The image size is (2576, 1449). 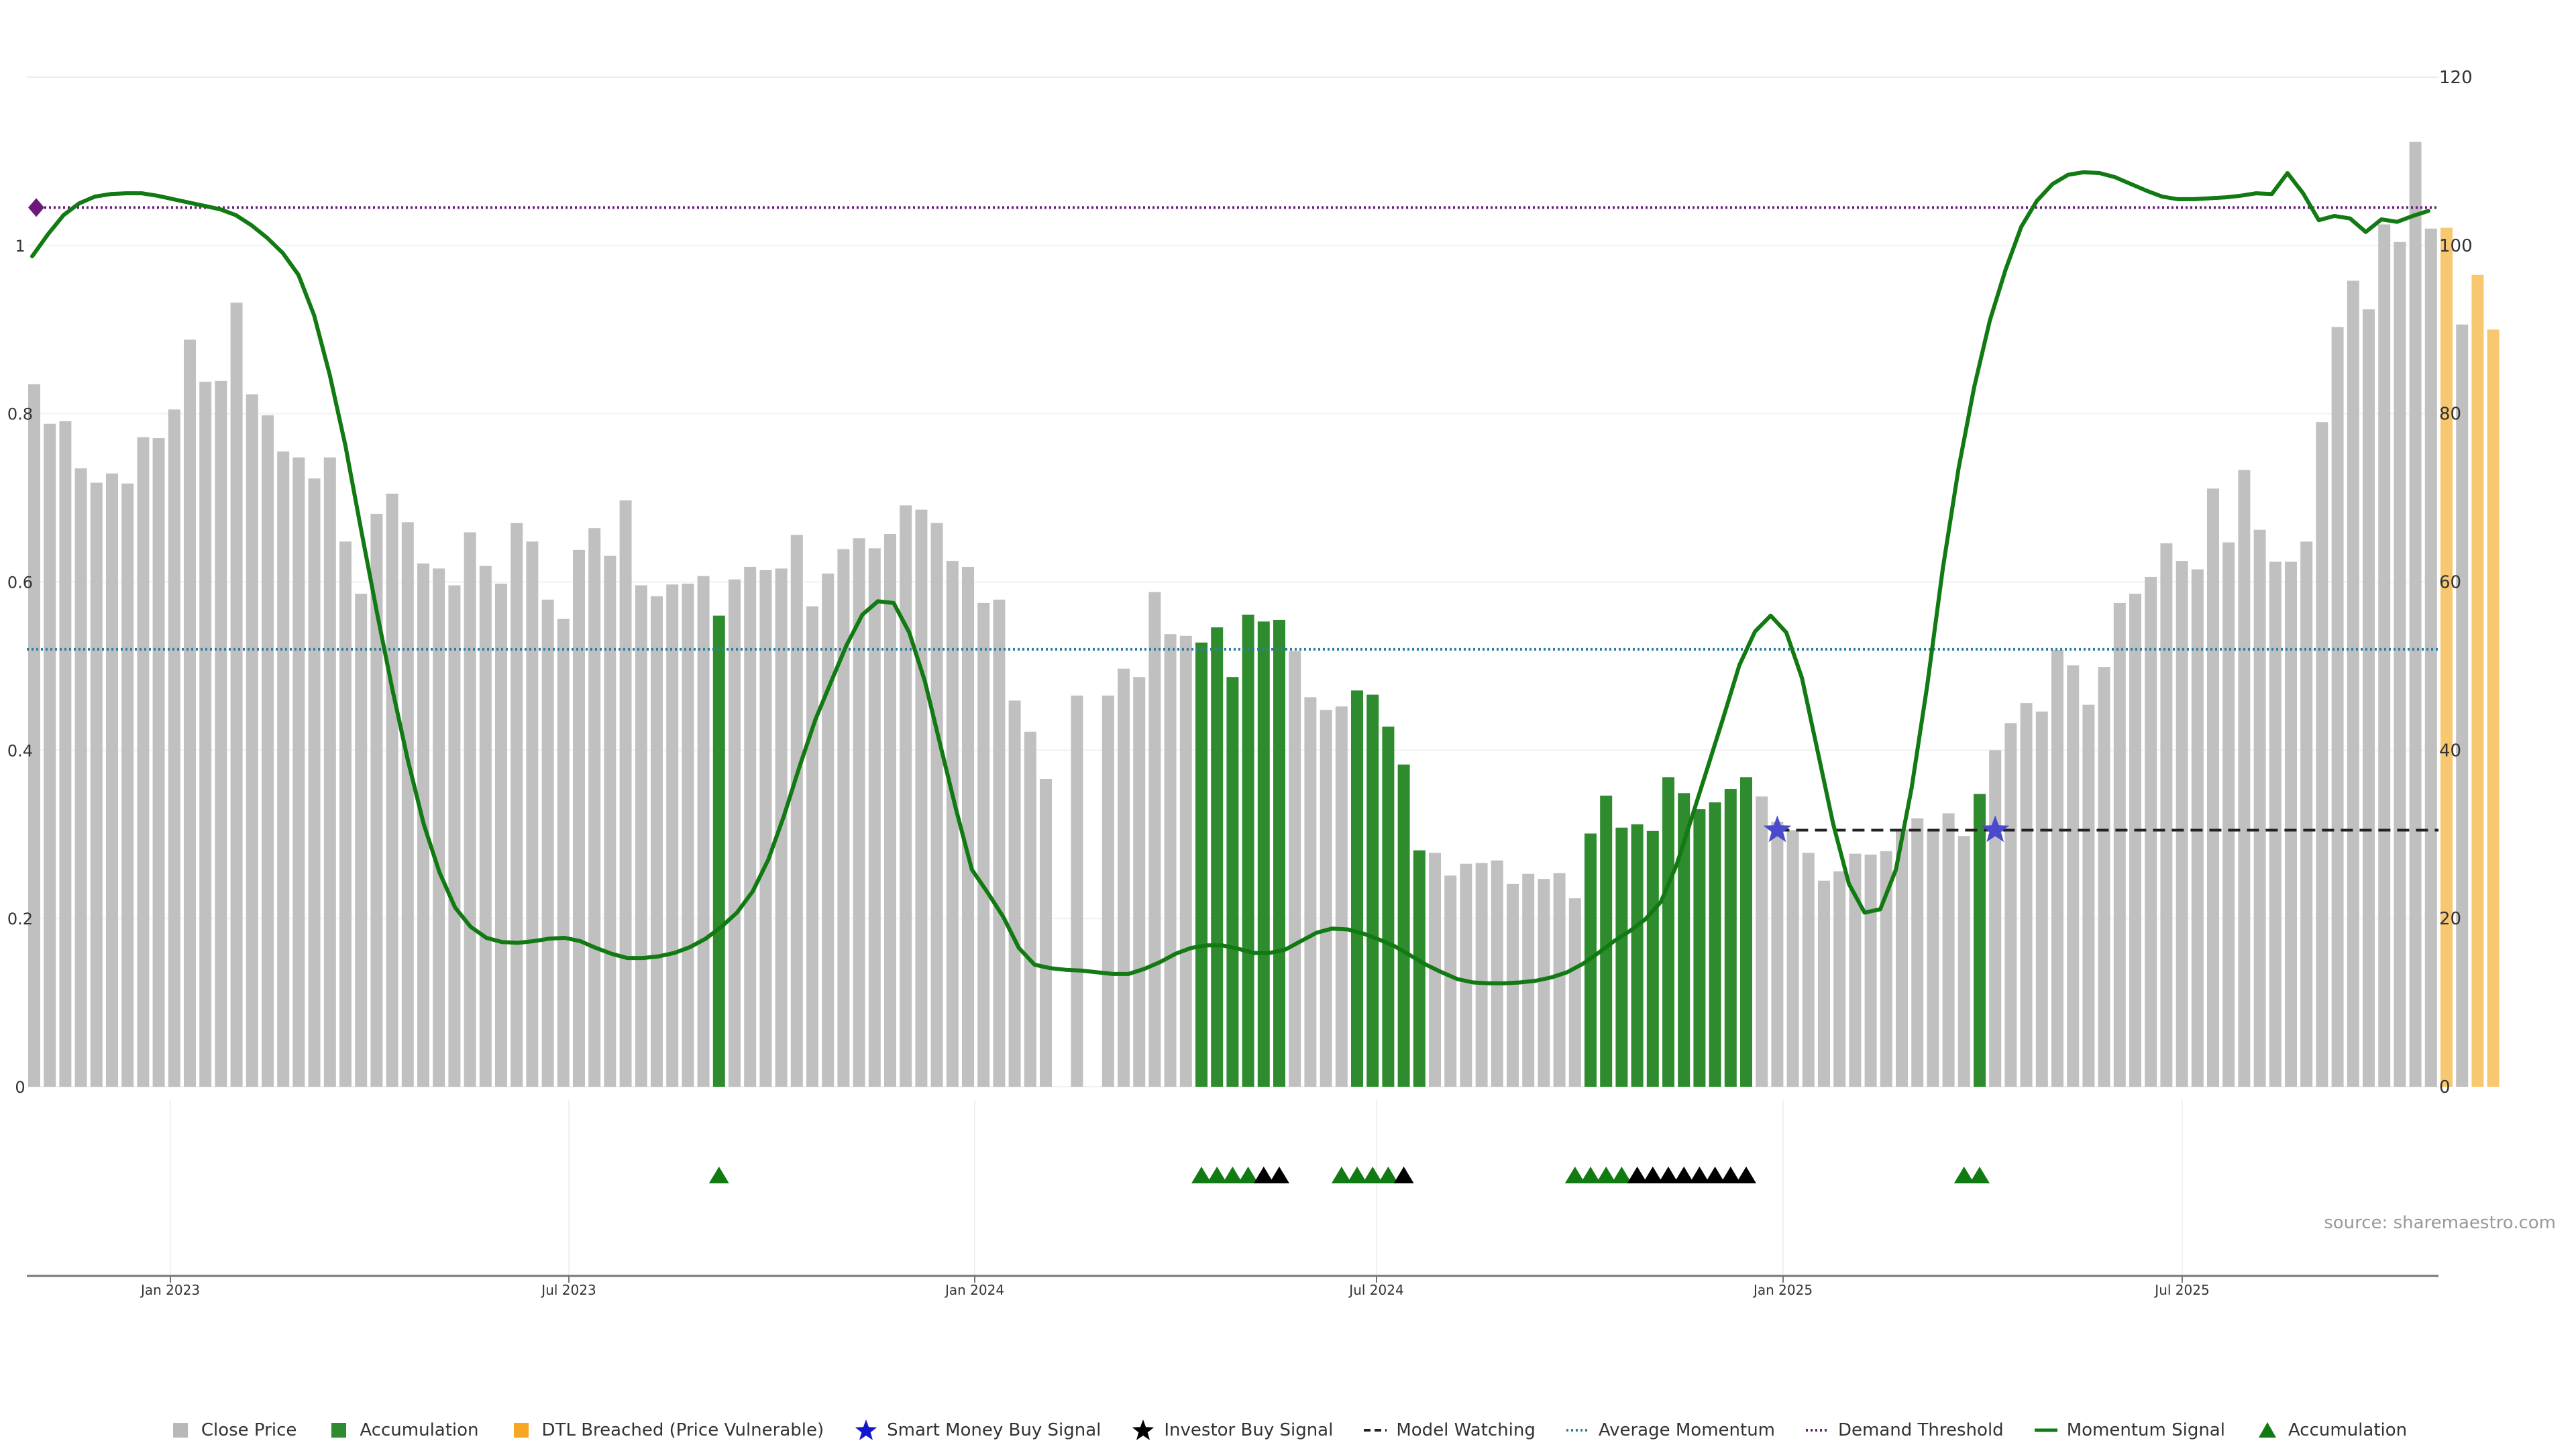 What do you see at coordinates (1782, 1290) in the screenshot?
I see `x-axis-tick-label: Jan 2025` at bounding box center [1782, 1290].